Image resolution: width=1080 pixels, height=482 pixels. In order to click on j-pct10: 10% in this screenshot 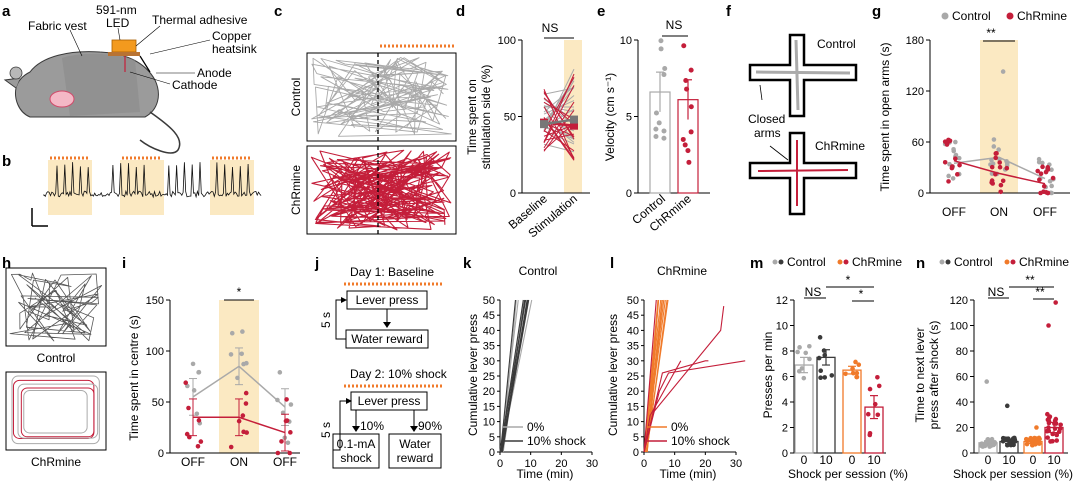, I will do `click(372, 426)`.